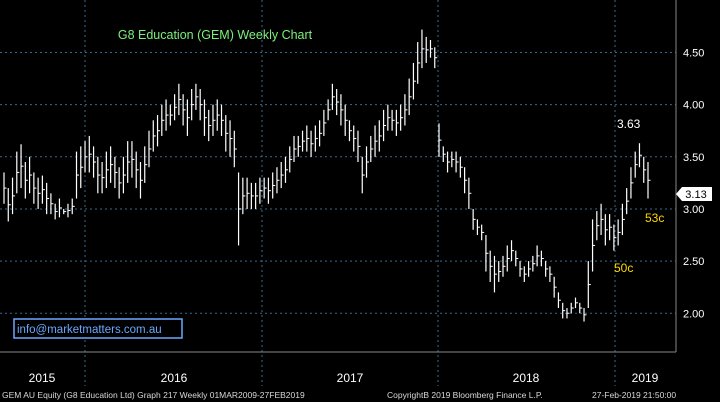 Image resolution: width=720 pixels, height=402 pixels. What do you see at coordinates (215, 35) in the screenshot?
I see `chart-title: G8 Education (GEM) Weekly Chart` at bounding box center [215, 35].